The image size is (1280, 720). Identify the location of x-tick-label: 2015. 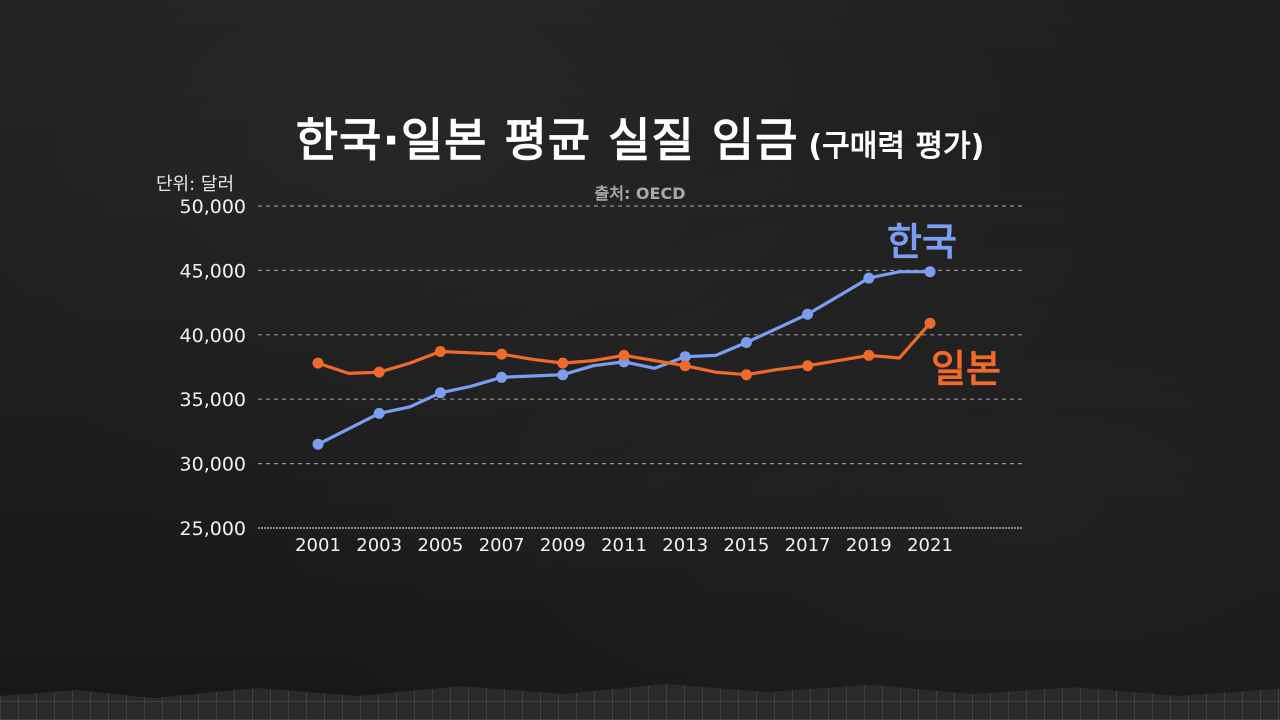
(746, 545).